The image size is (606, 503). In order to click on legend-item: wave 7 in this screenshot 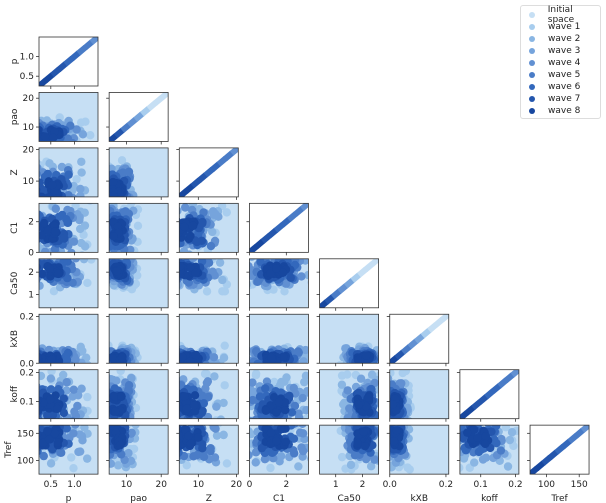, I will do `click(554, 98)`.